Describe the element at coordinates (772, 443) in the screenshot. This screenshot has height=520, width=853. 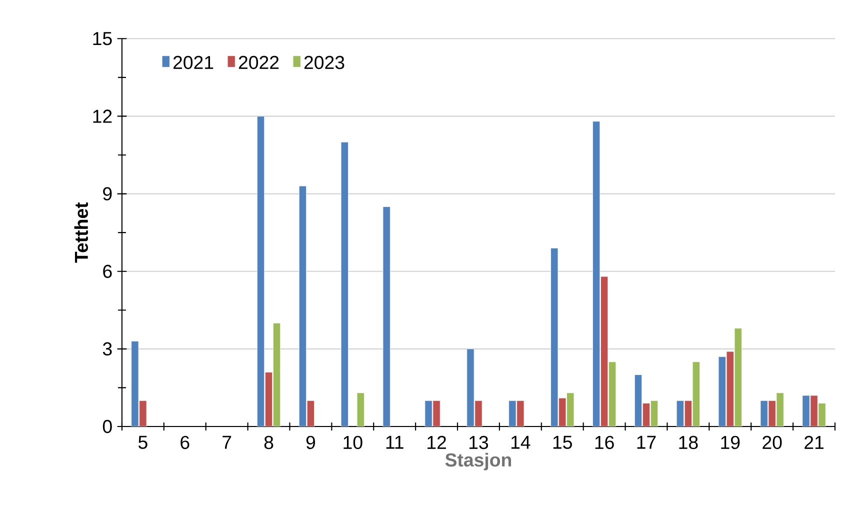
I see `x-tick-label: 20` at that location.